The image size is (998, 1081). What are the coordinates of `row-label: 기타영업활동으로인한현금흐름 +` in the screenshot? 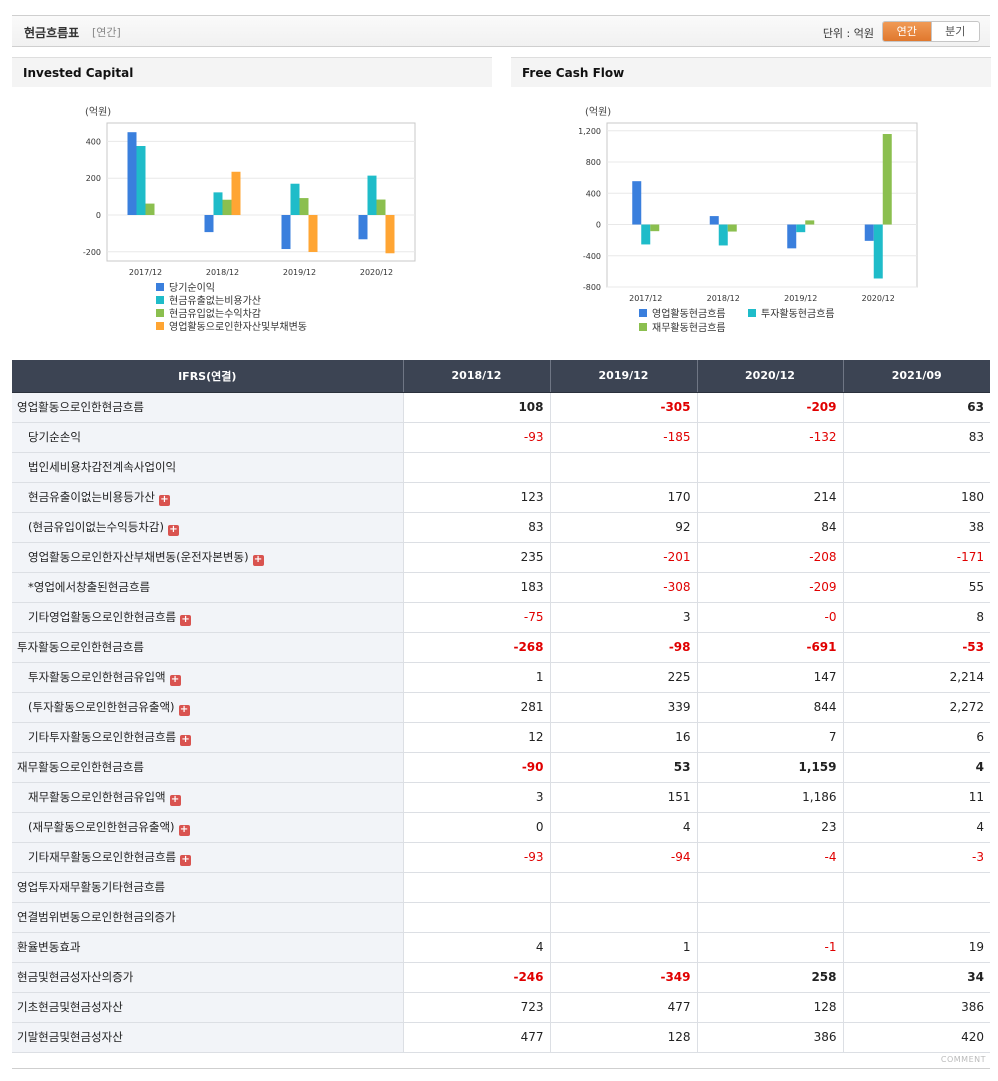 It's located at (208, 617).